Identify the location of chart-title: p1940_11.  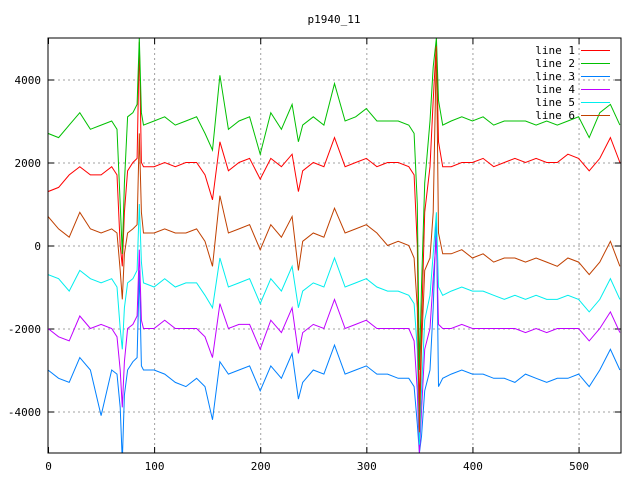
(334, 19).